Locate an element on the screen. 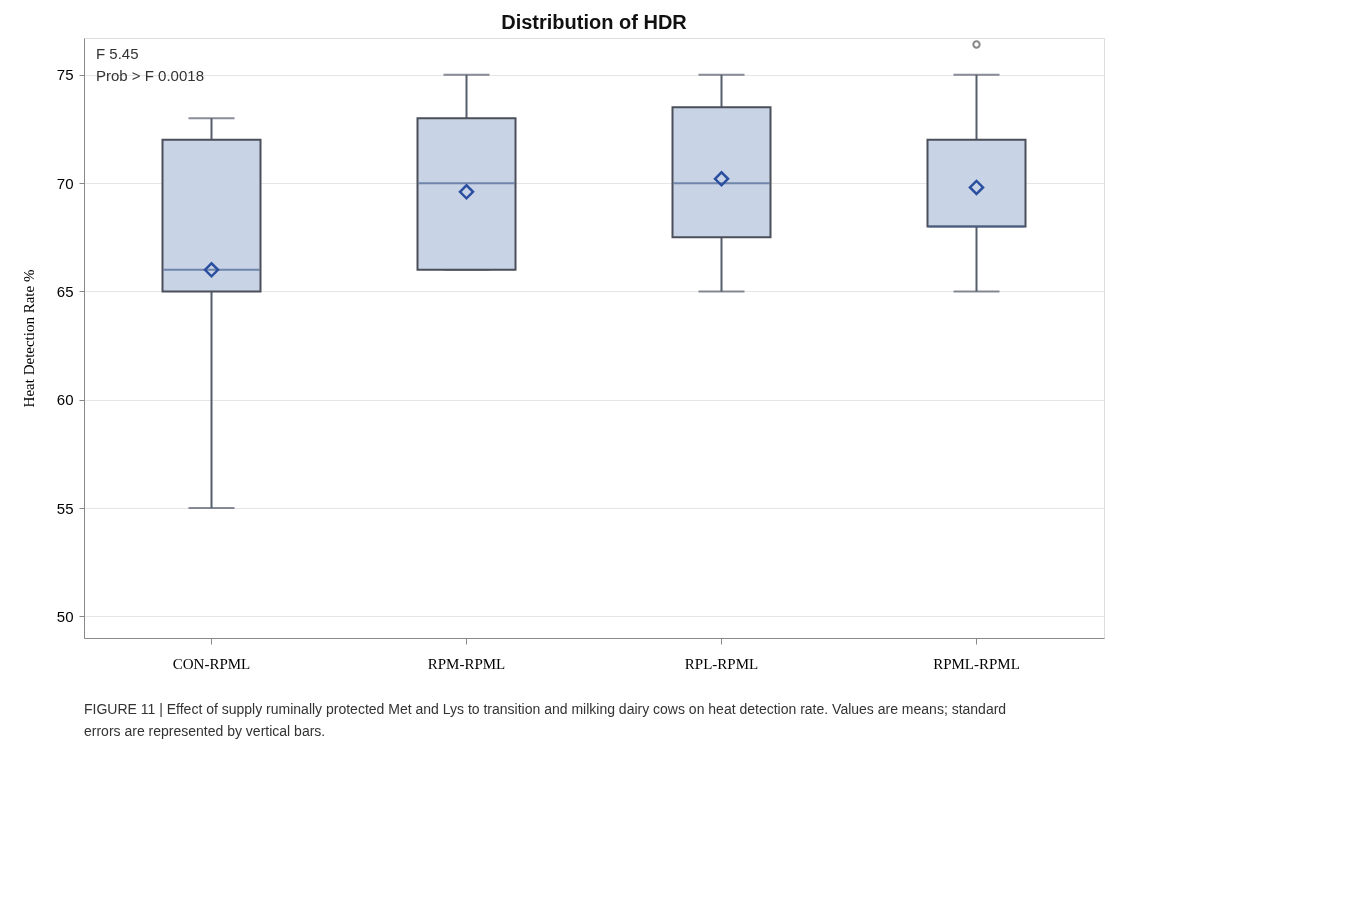 Image resolution: width=1358 pixels, height=918 pixels. y-tick-label: 60 is located at coordinates (65, 400).